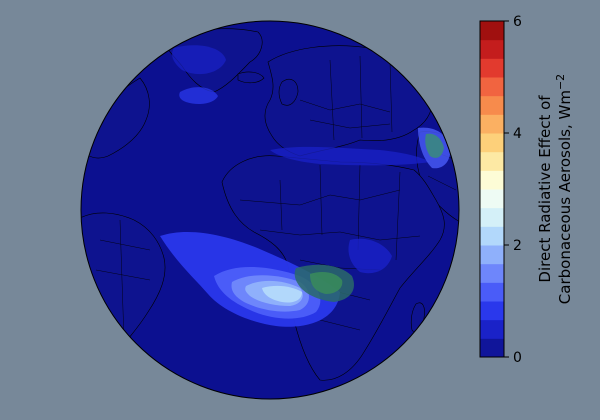 This screenshot has height=420, width=600. I want to click on aerosol-contour-north-atlantic, so click(198, 95).